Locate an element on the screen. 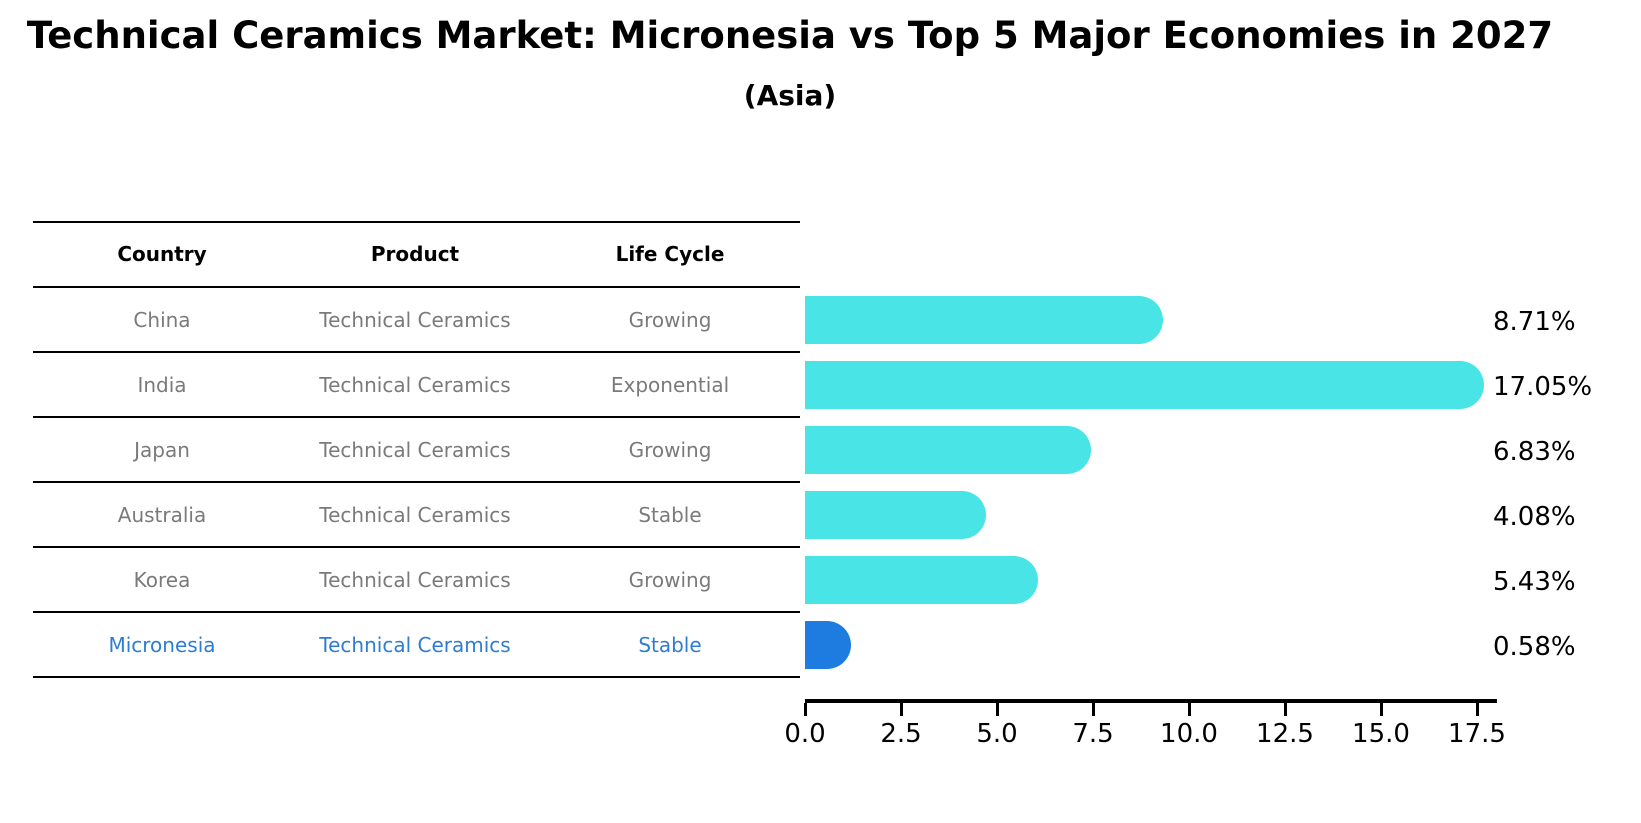  bar-korea is located at coordinates (921, 579).